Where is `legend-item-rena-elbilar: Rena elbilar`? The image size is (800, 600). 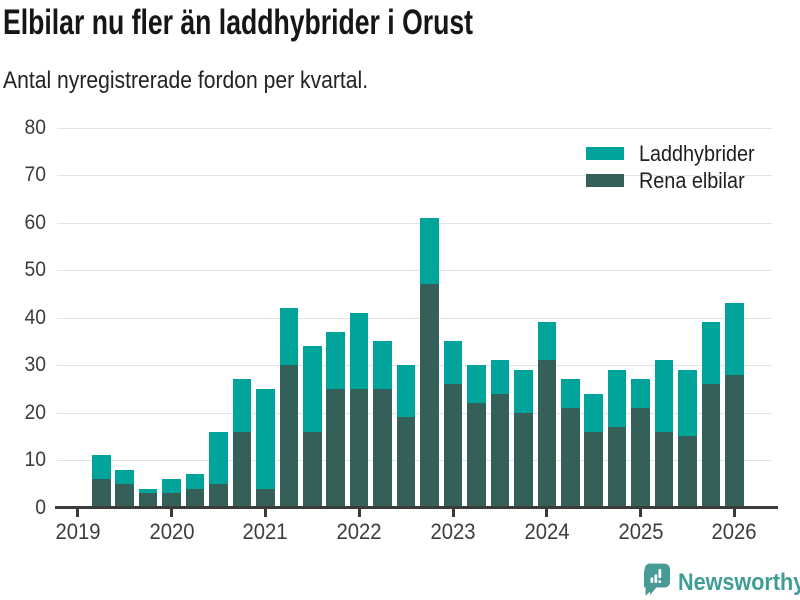 legend-item-rena-elbilar: Rena elbilar is located at coordinates (676, 180).